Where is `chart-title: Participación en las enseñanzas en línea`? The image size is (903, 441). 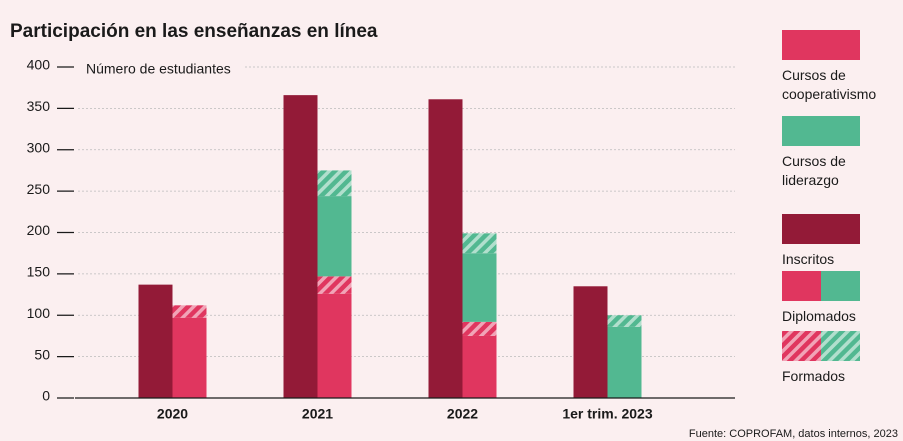 chart-title: Participación en las enseñanzas en línea is located at coordinates (194, 31).